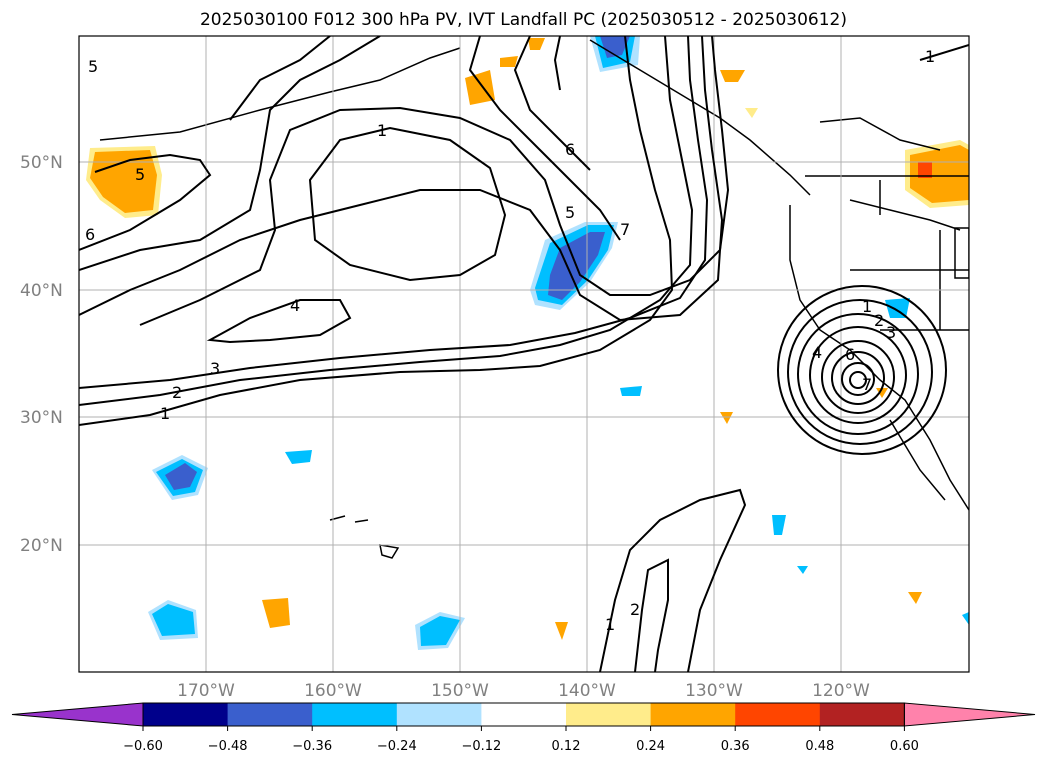 The width and height of the screenshot is (1047, 765). Describe the element at coordinates (143, 746) in the screenshot. I see `colorbar-tick-label: −0.60` at that location.